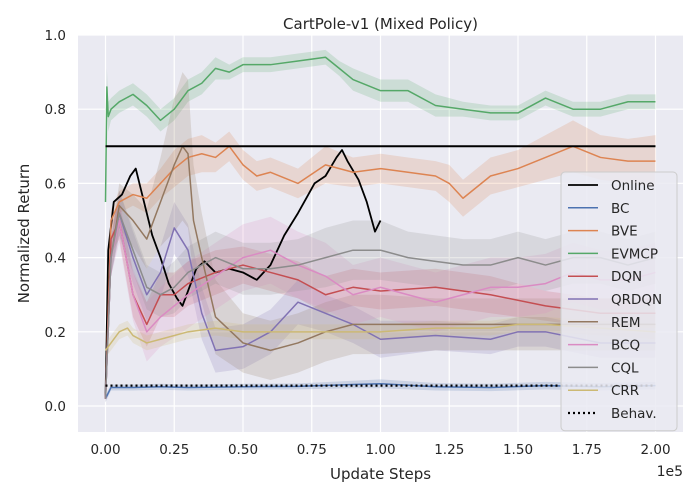 This screenshot has height=500, width=700. What do you see at coordinates (449, 450) in the screenshot?
I see `x-tick-label: 1.25` at bounding box center [449, 450].